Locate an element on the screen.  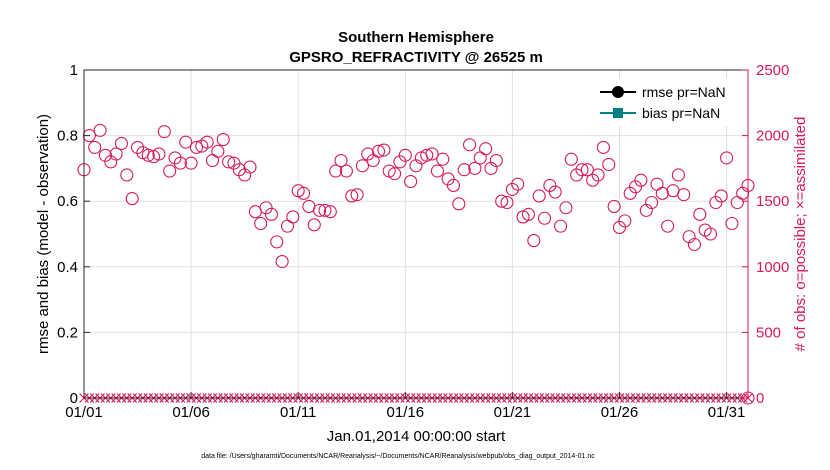
x-tick-label: 01/21 is located at coordinates (513, 412).